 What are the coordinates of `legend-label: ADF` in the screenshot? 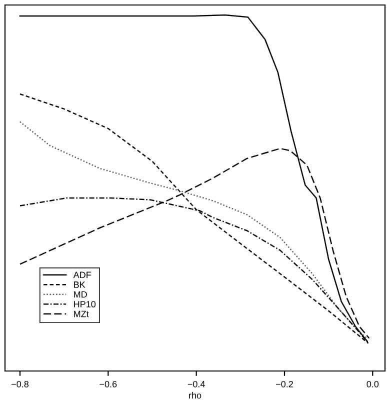 It's located at (82, 275).